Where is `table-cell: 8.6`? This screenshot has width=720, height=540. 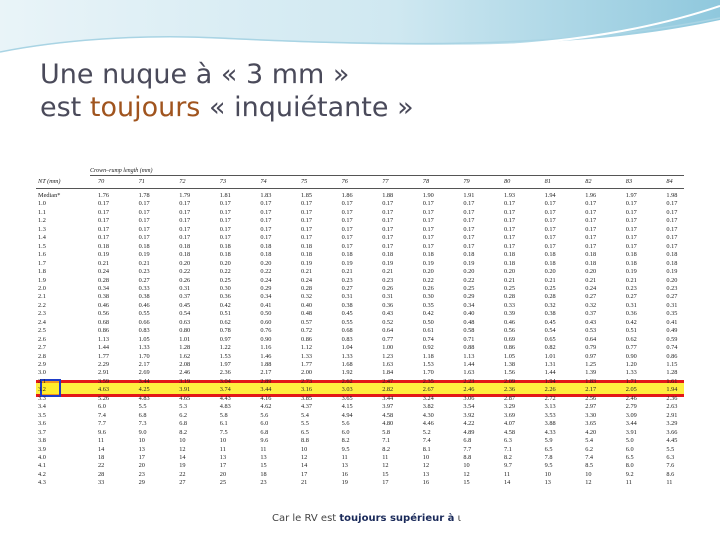
table-cell: 8.6 is located at coordinates (670, 474).